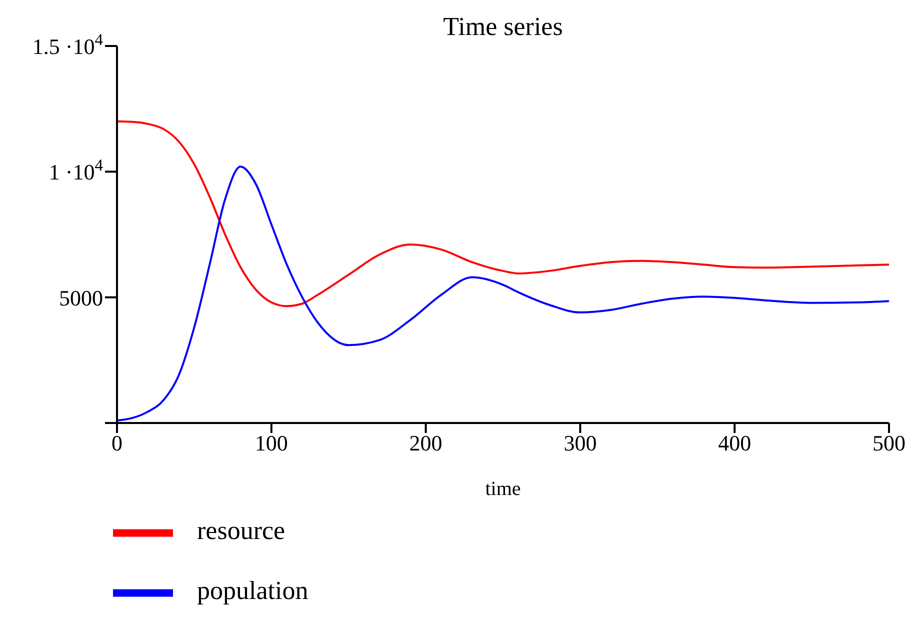  What do you see at coordinates (889, 443) in the screenshot?
I see `x-tick-label: 500` at bounding box center [889, 443].